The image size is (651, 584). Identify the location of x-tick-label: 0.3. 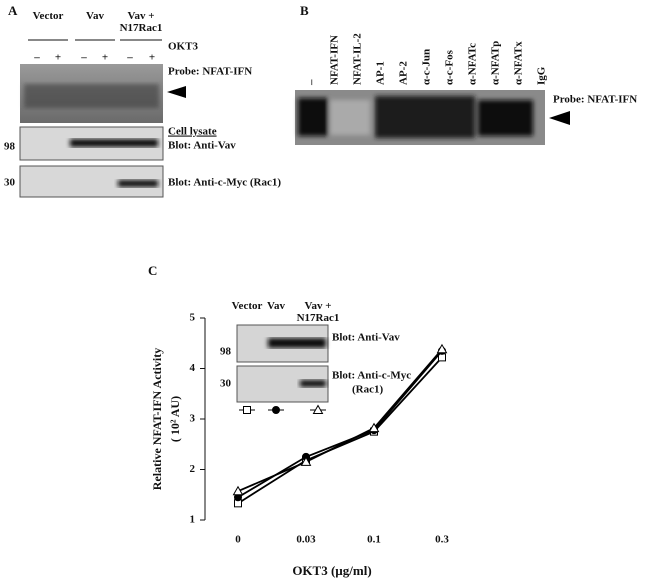
(442, 540).